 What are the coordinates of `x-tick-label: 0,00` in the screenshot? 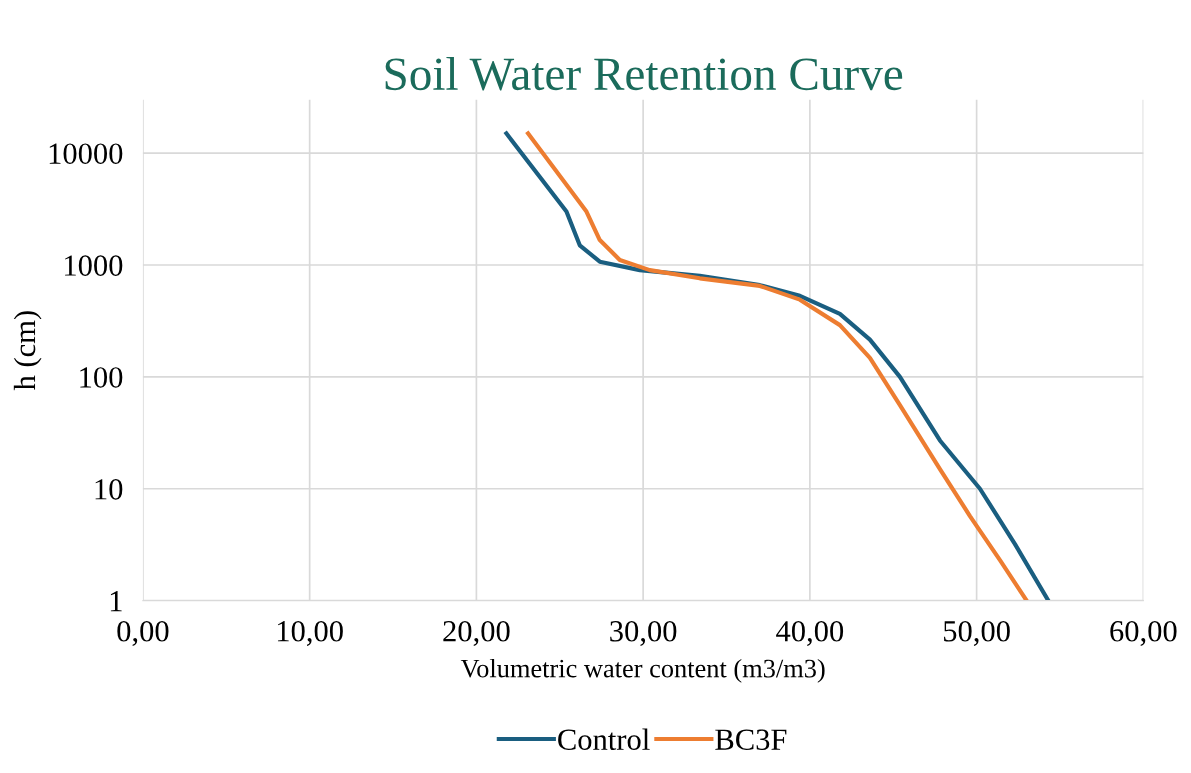 It's located at (143, 633).